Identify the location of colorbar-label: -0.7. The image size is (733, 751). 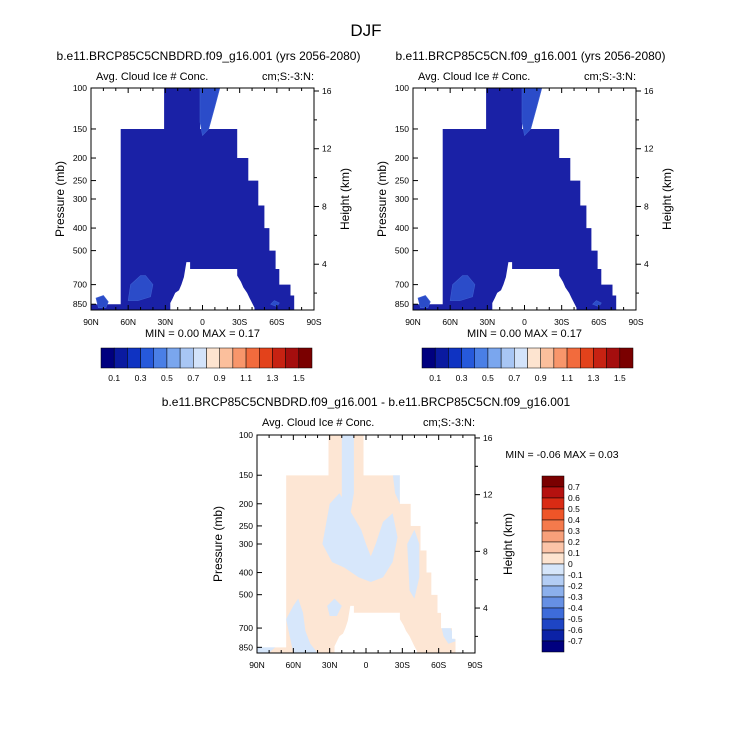
(575, 641).